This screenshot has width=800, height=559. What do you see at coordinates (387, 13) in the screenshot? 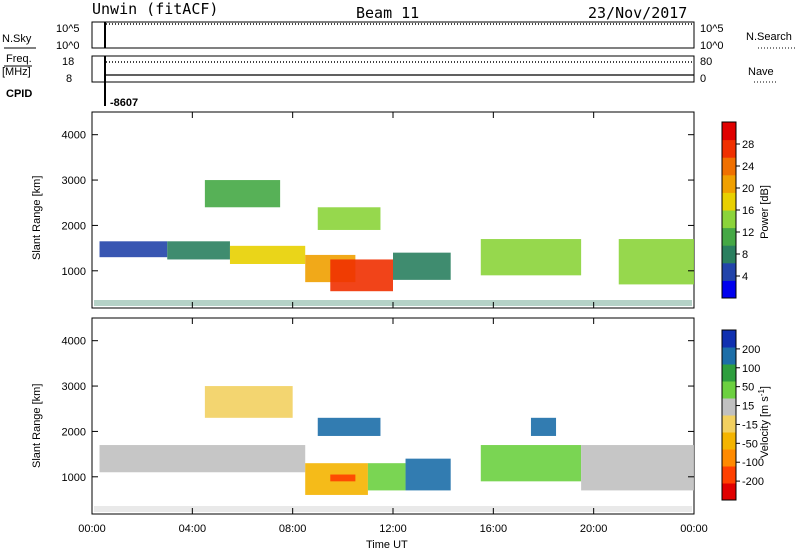
I see `beam-title: Beam 11` at bounding box center [387, 13].